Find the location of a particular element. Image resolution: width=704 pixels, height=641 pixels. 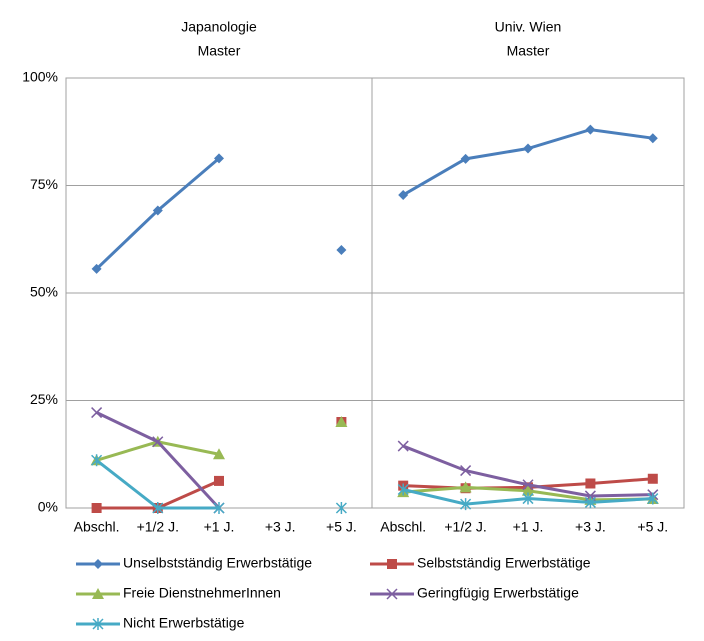

legend-item: Selbstständig Erwerbstätige is located at coordinates (480, 563).